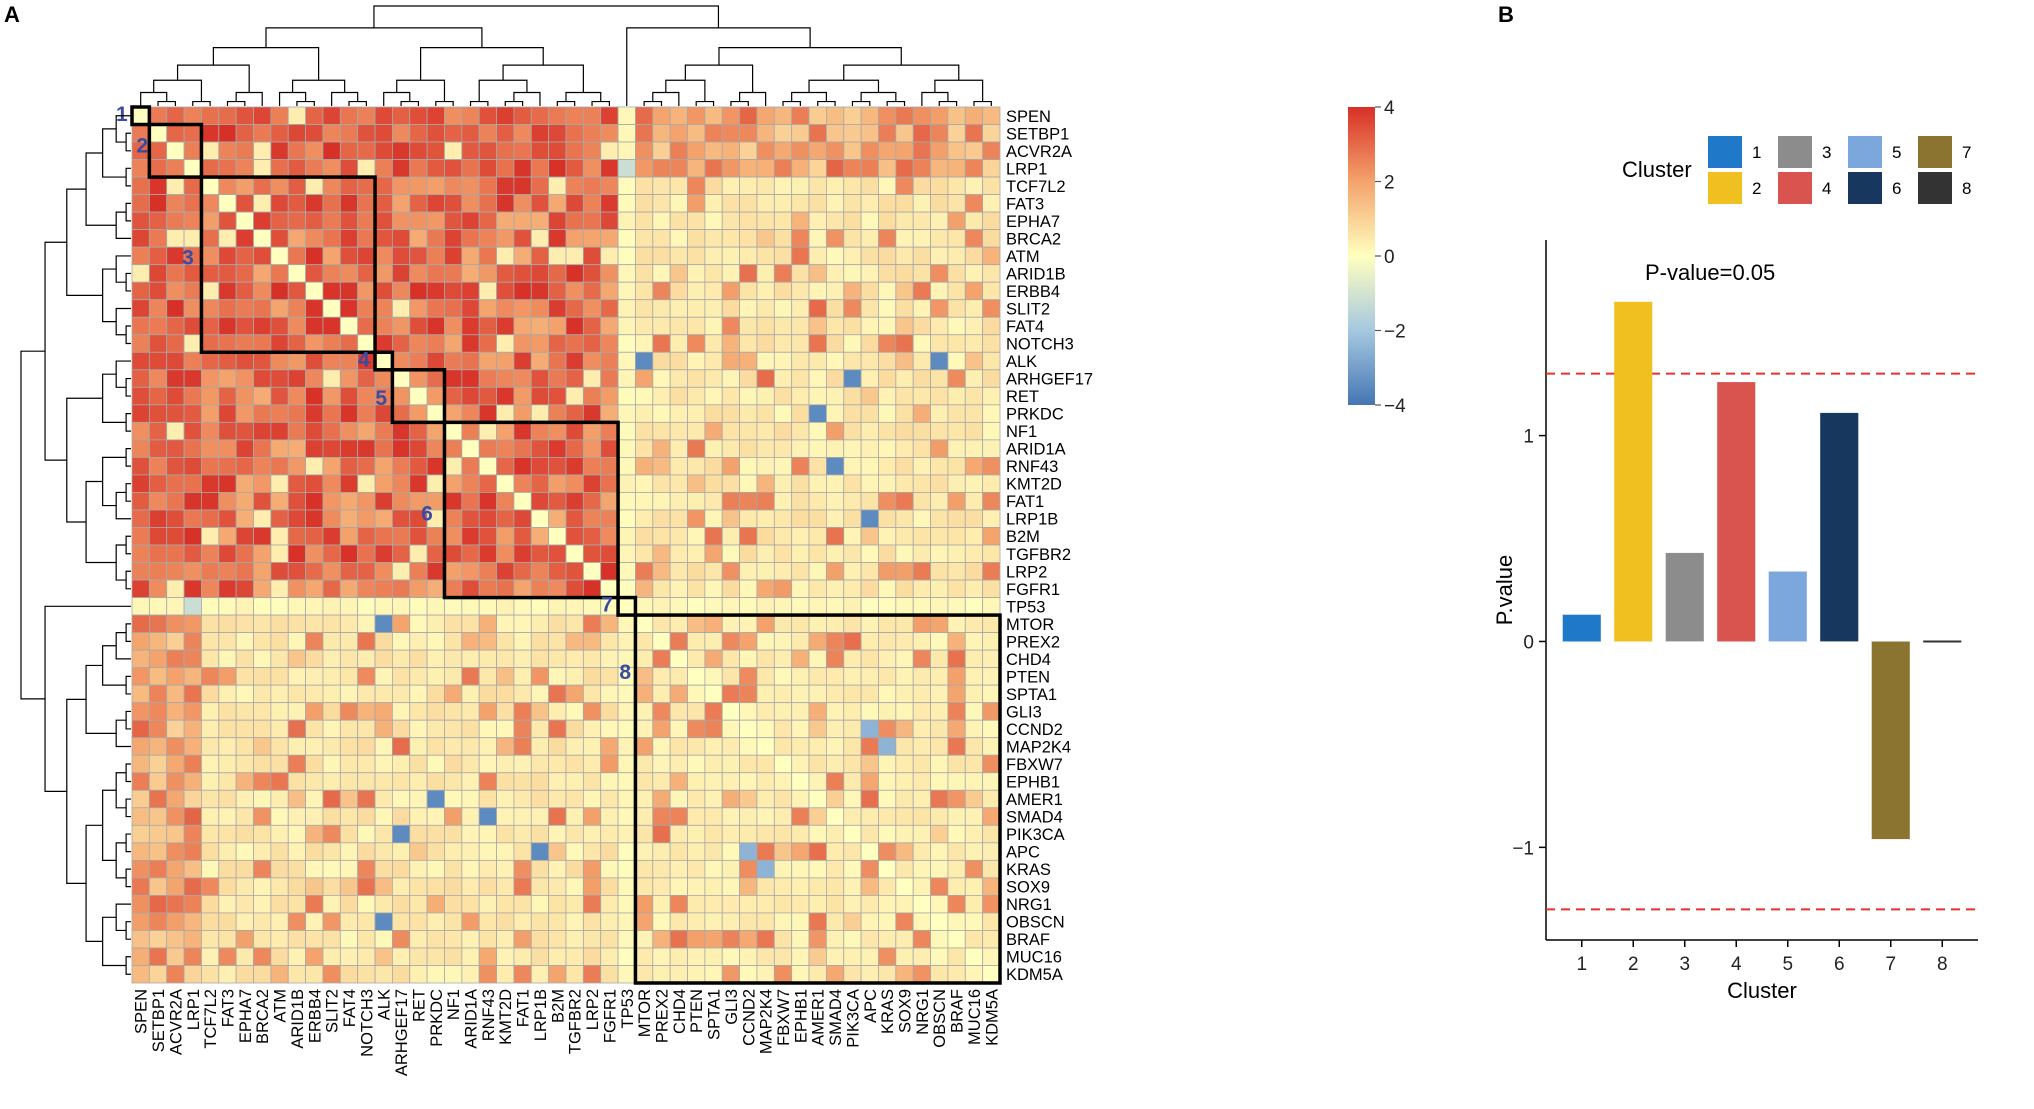 The image size is (2034, 1109). Describe the element at coordinates (593, 1009) in the screenshot. I see `column-label: LRP2` at that location.